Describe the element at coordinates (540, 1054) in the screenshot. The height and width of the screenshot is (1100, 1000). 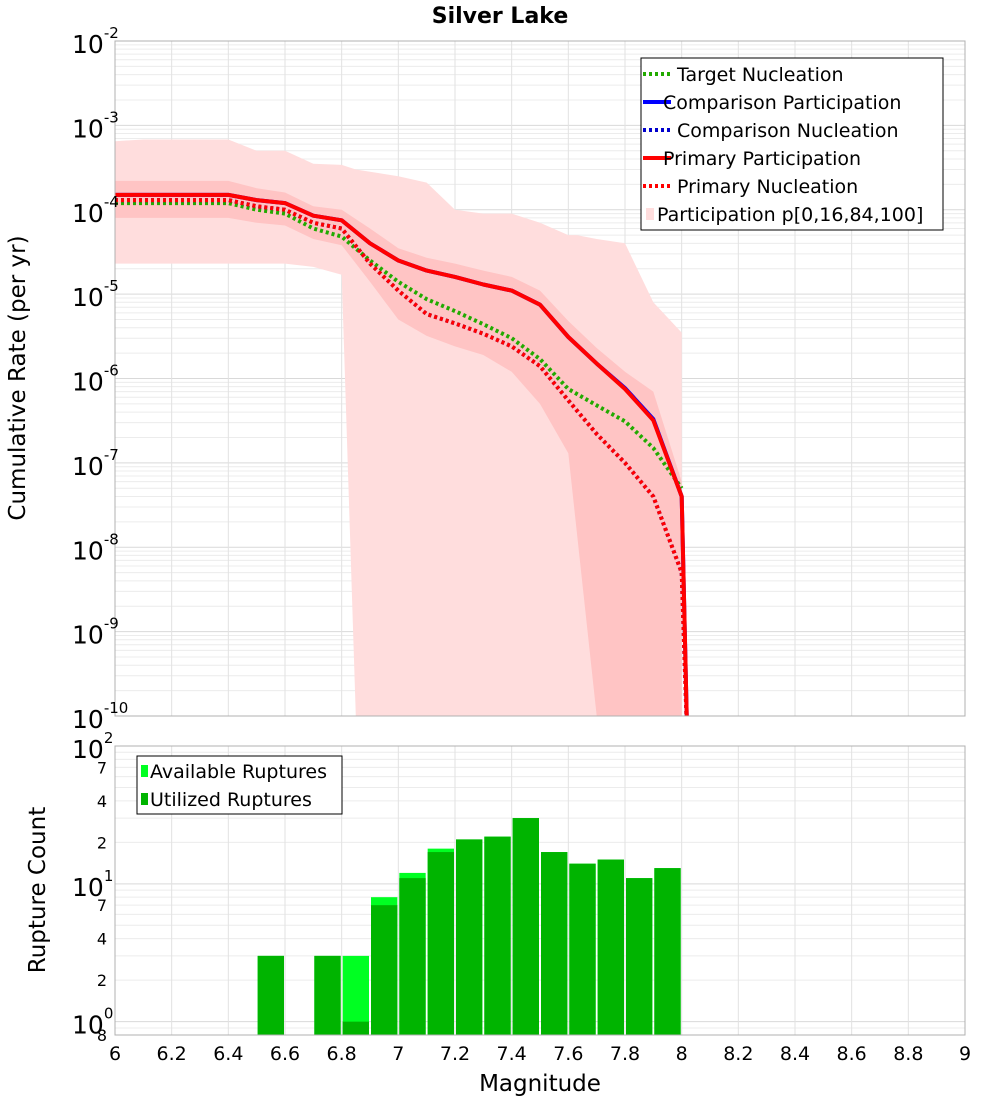
I see `count-x-tick-labels: 6 6.2 6.4 6.6 6.8 7 7.2 7.4 7.6 7.8 8 8.2 8.4 8.6 8.8 9` at that location.